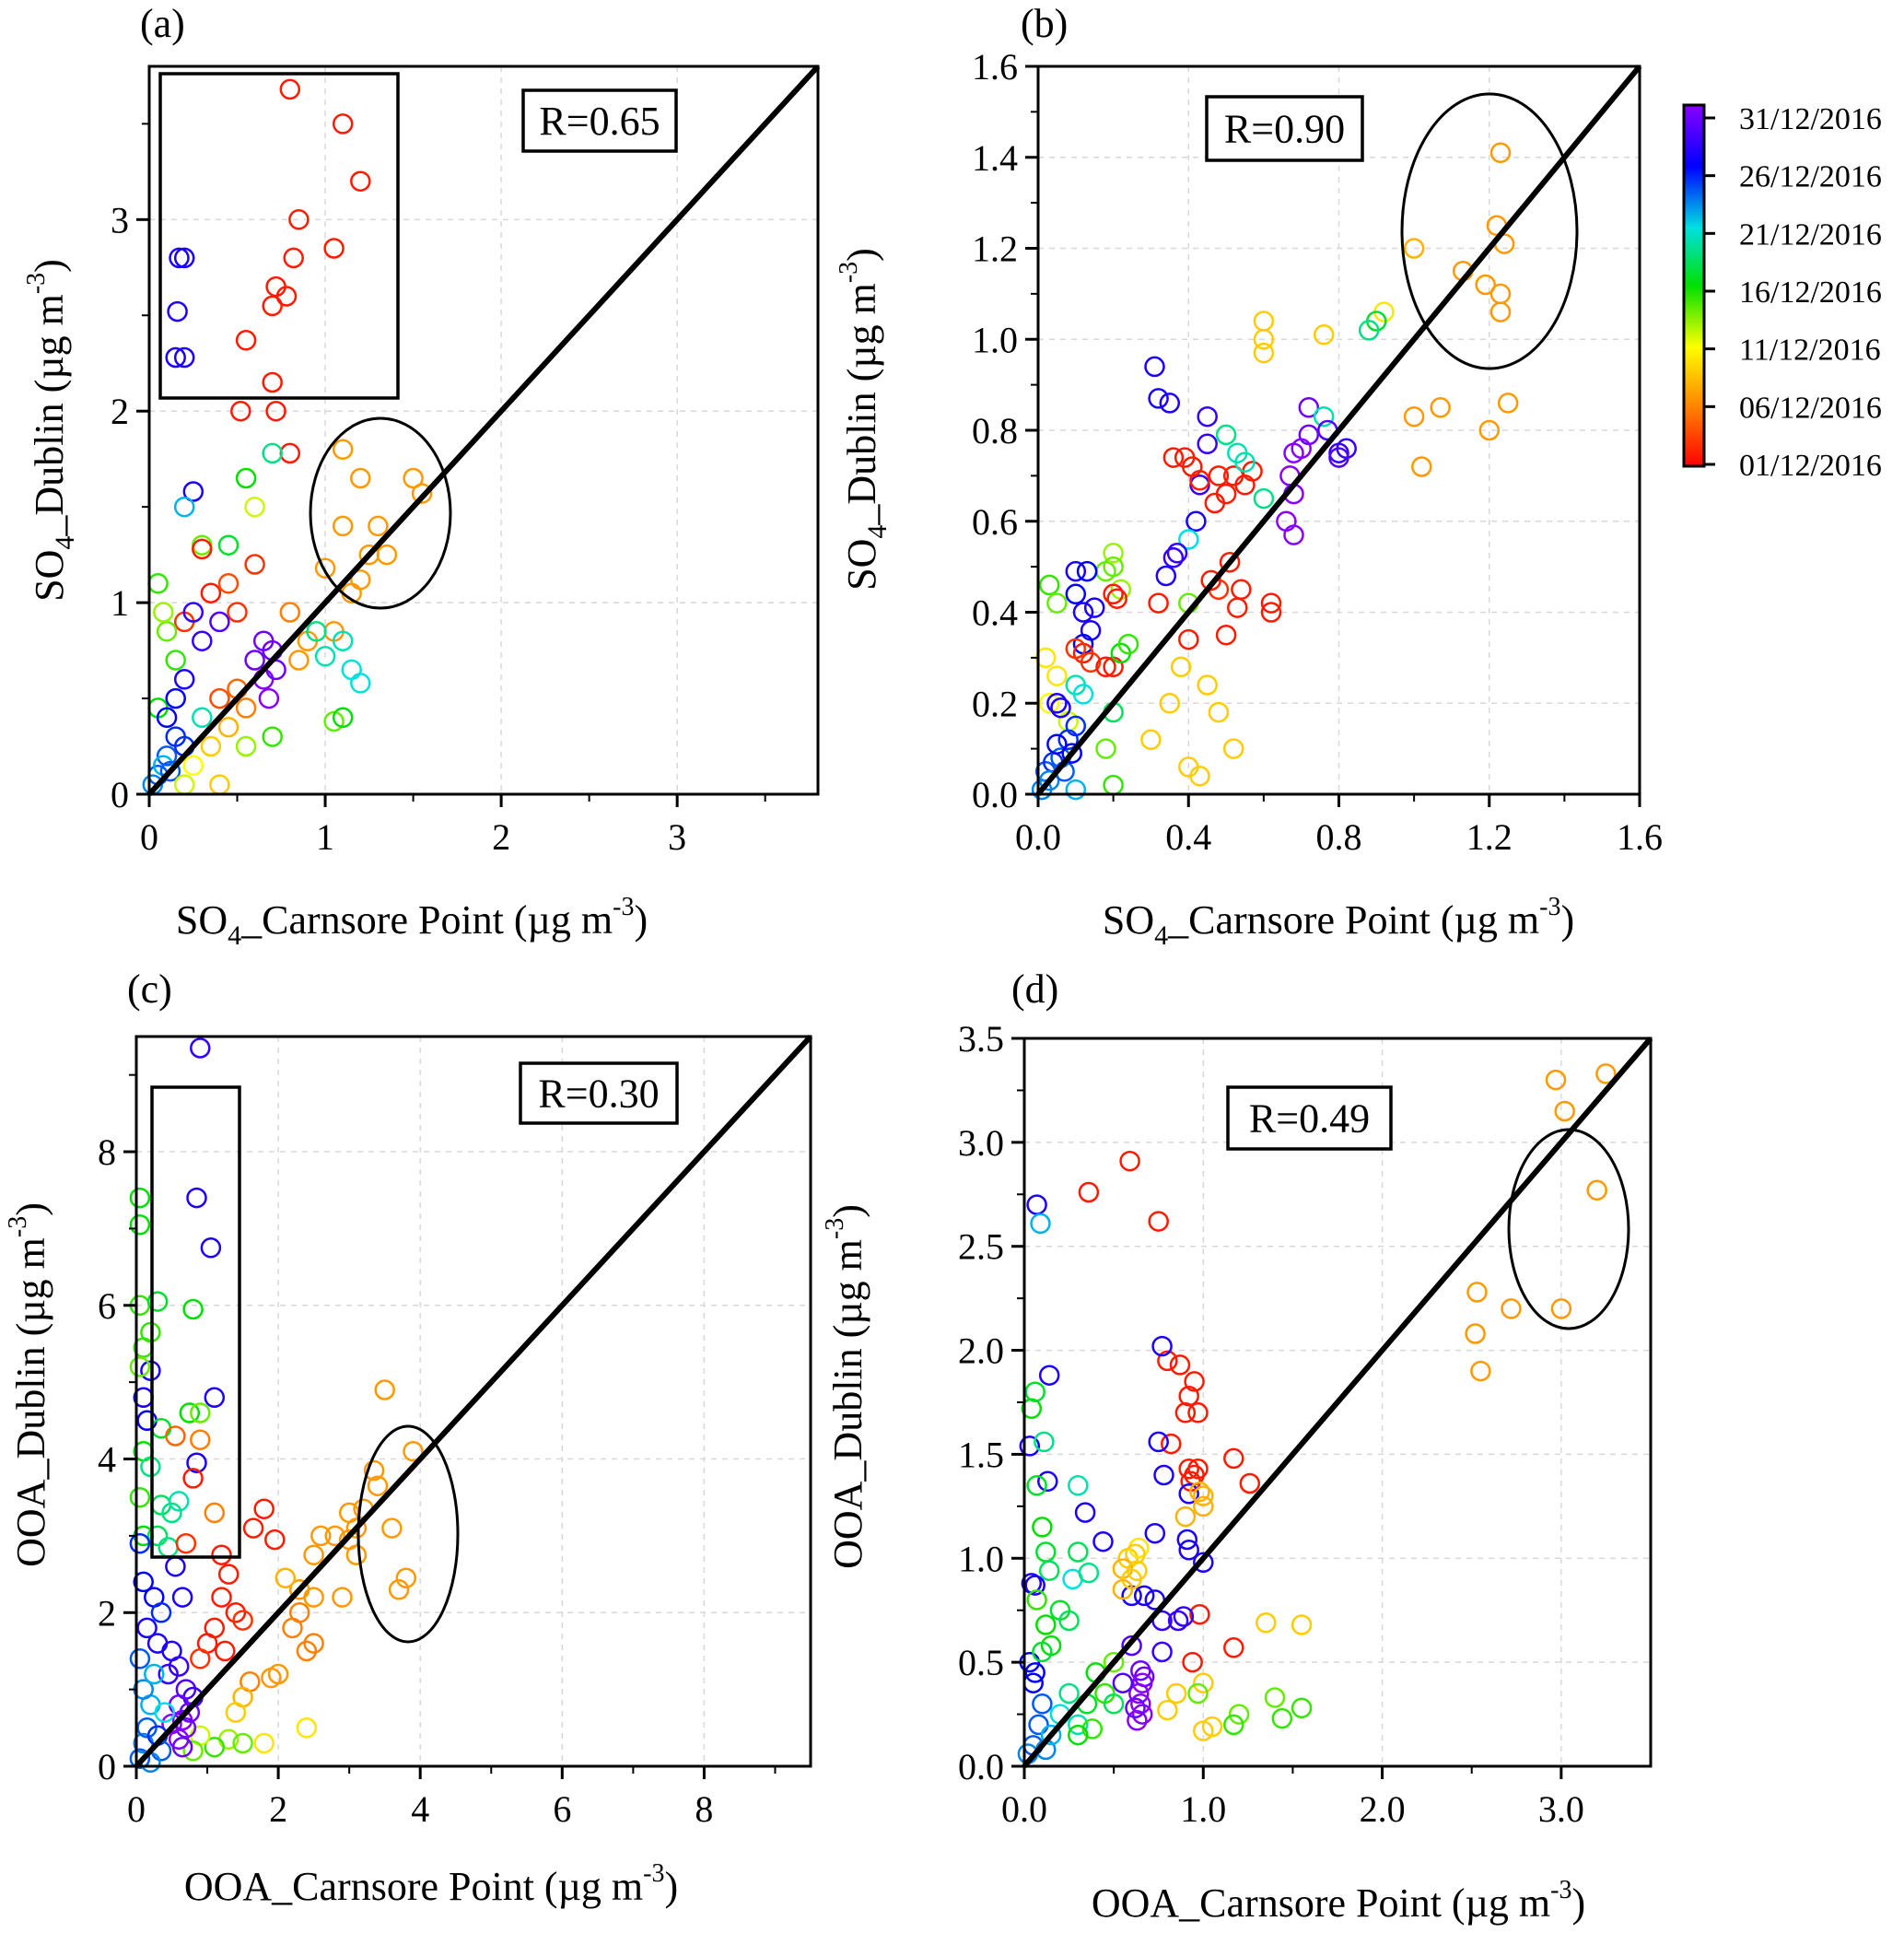 The image size is (1904, 1933). I want to click on y-axis-title: OOA_Dublin (µg m-3), so click(845, 1386).